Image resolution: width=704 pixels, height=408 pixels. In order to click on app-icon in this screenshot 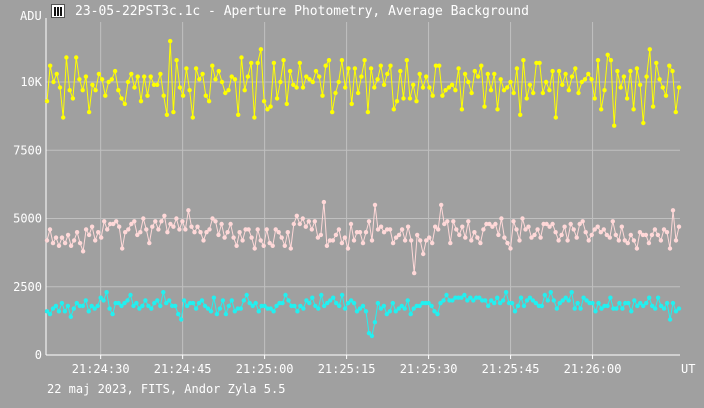, I will do `click(58, 11)`.